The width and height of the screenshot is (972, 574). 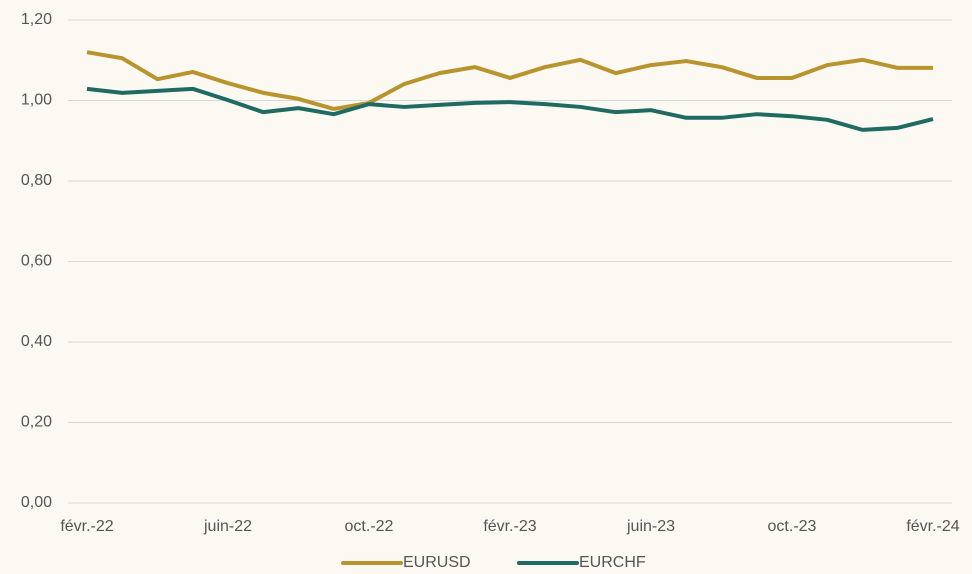 What do you see at coordinates (932, 526) in the screenshot?
I see `x-tick-label: févr.-24` at bounding box center [932, 526].